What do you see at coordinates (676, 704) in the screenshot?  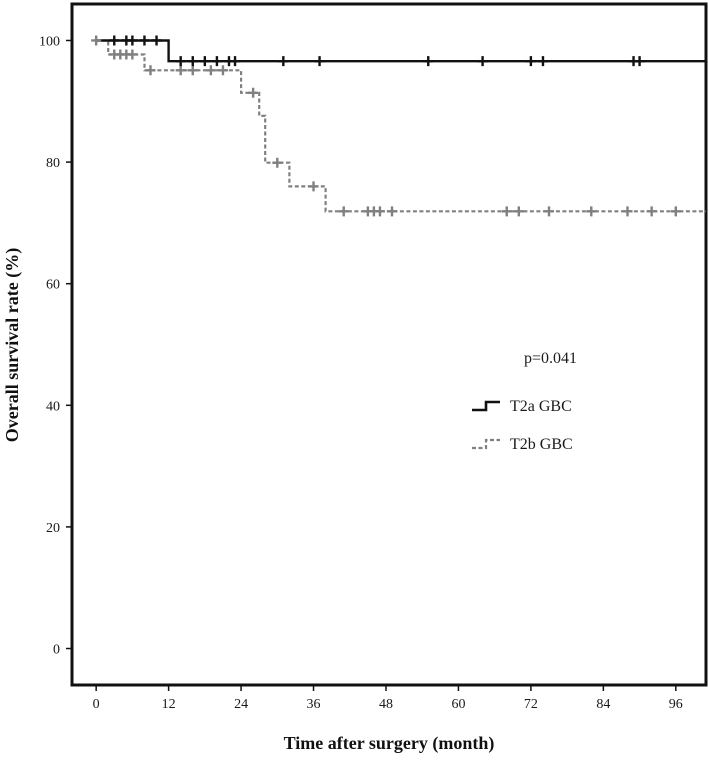 I see `x-tick-label: 96` at bounding box center [676, 704].